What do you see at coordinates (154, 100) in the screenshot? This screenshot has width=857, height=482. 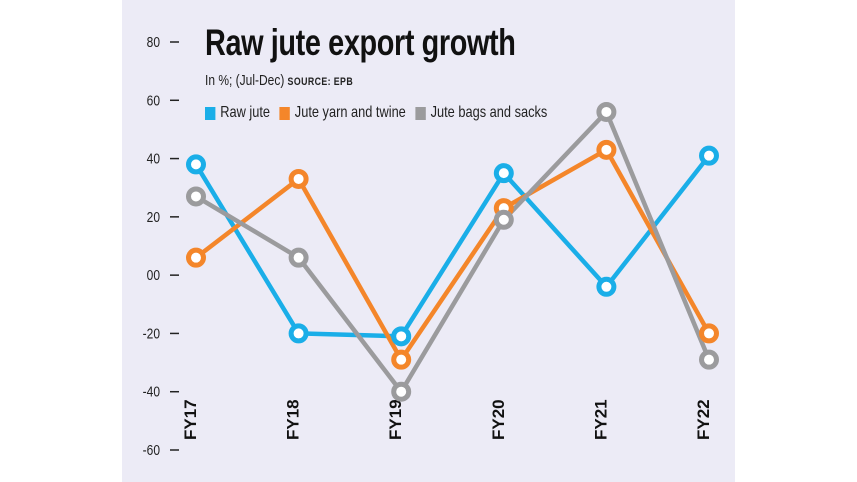 I see `y-tick-label: 60` at bounding box center [154, 100].